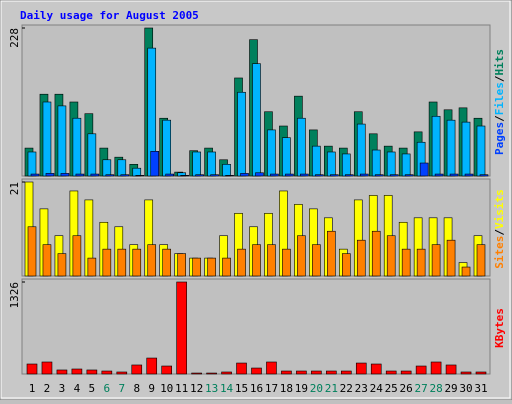 The height and width of the screenshot is (404, 512). What do you see at coordinates (151, 388) in the screenshot?
I see `x-tick-label: 9` at bounding box center [151, 388].